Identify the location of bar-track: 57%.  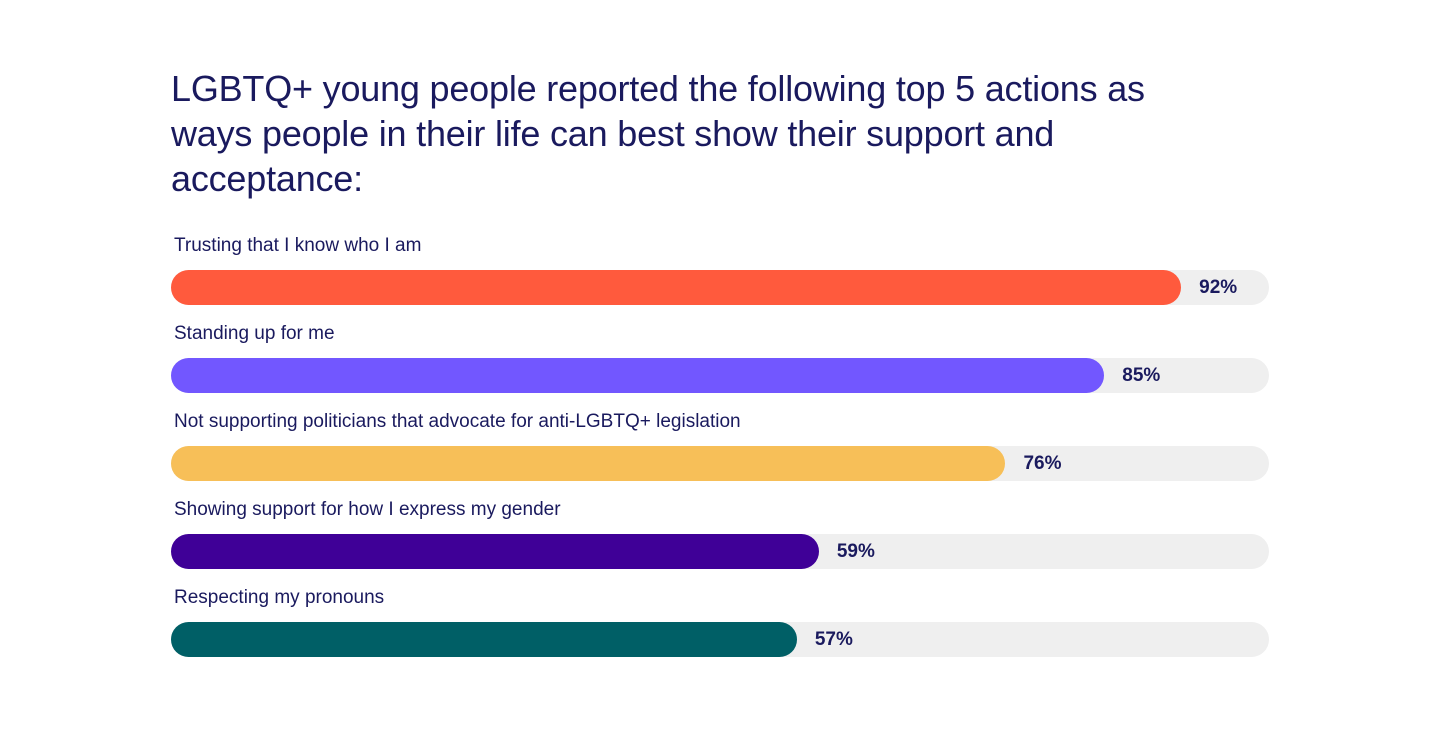
(720, 639).